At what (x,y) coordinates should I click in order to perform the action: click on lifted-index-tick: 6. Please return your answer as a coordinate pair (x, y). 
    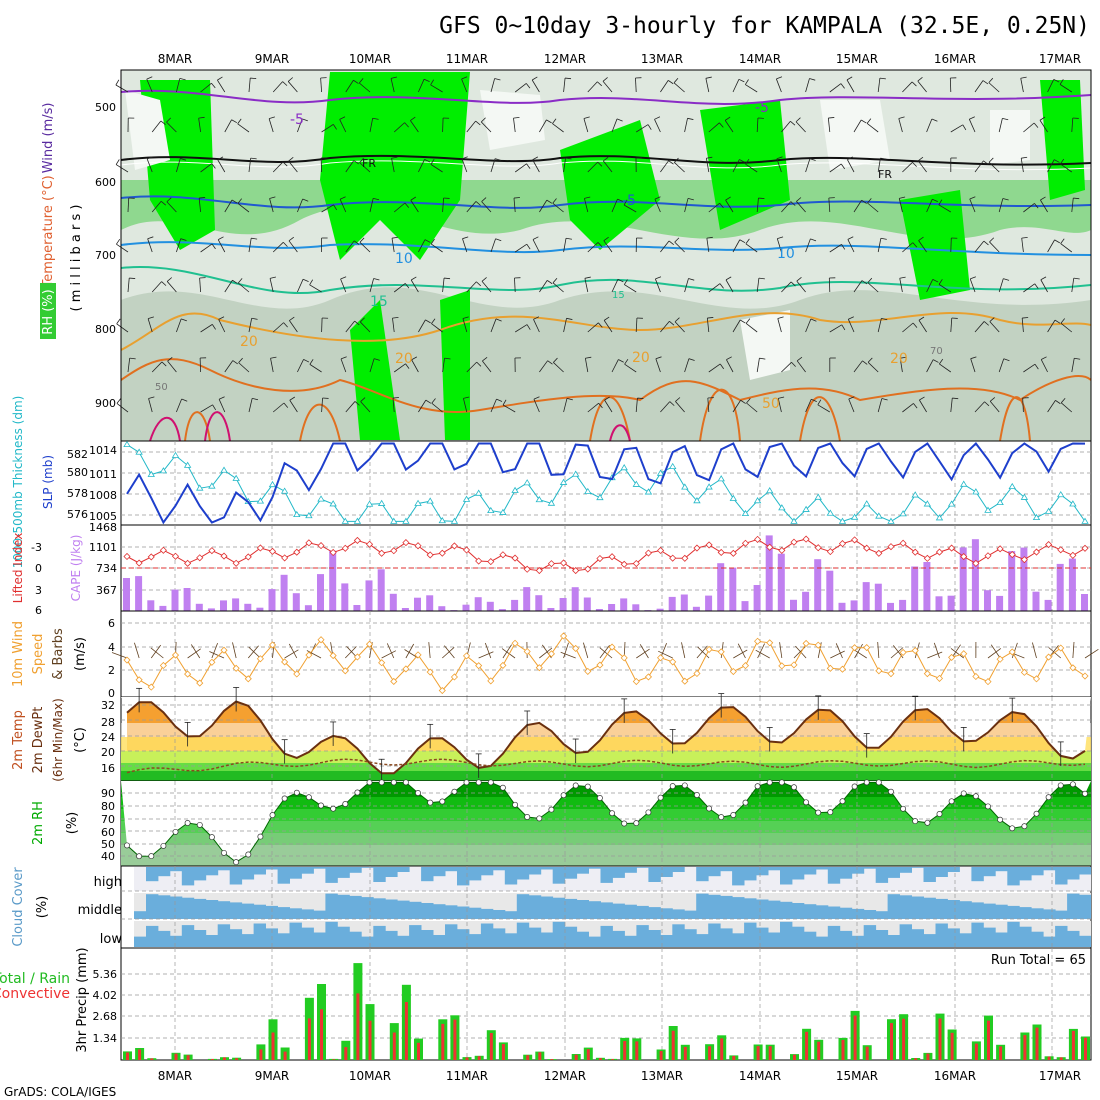
    Looking at the image, I should click on (38, 610).